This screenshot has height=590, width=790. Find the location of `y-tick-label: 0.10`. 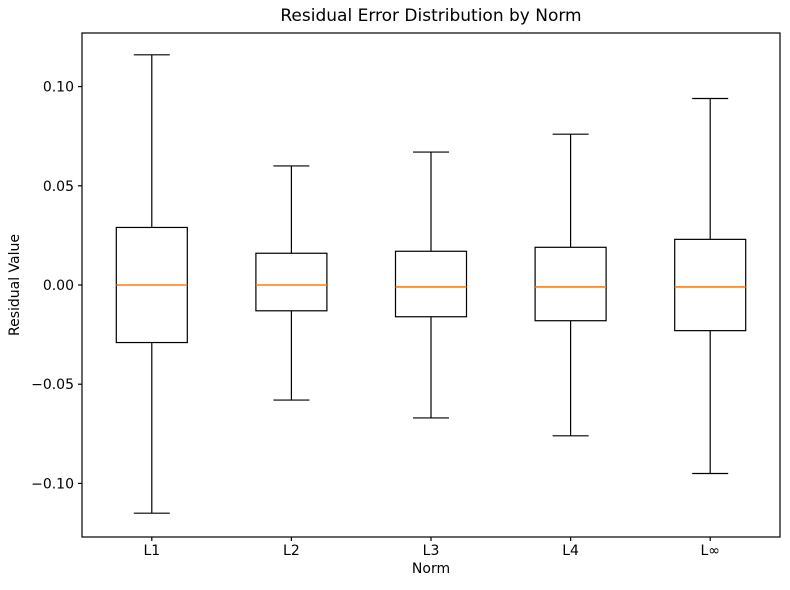

y-tick-label: 0.10 is located at coordinates (58, 88).